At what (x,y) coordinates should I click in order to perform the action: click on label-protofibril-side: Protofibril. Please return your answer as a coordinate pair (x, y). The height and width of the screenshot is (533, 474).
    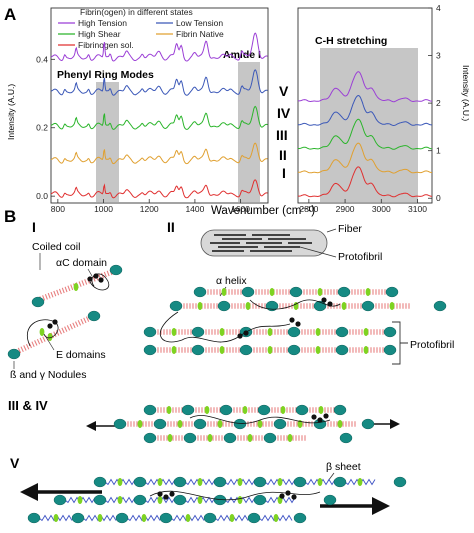
    Looking at the image, I should click on (432, 345).